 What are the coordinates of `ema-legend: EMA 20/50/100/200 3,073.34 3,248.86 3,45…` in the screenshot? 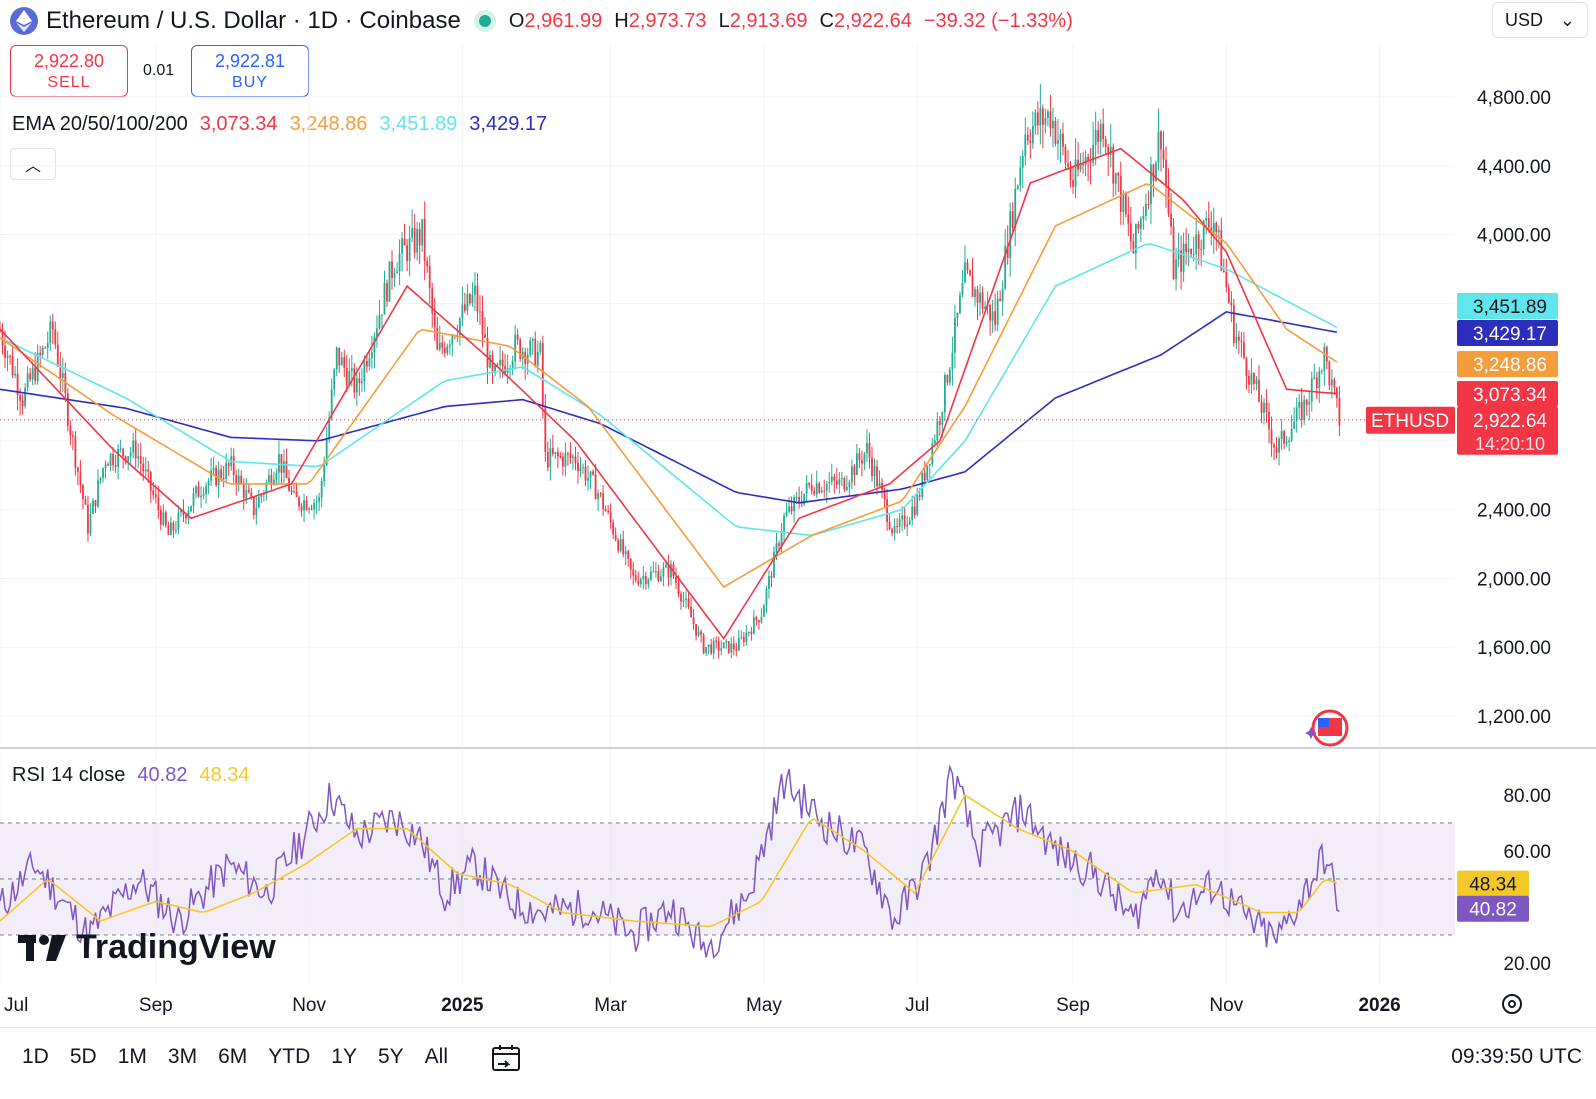 It's located at (279, 124).